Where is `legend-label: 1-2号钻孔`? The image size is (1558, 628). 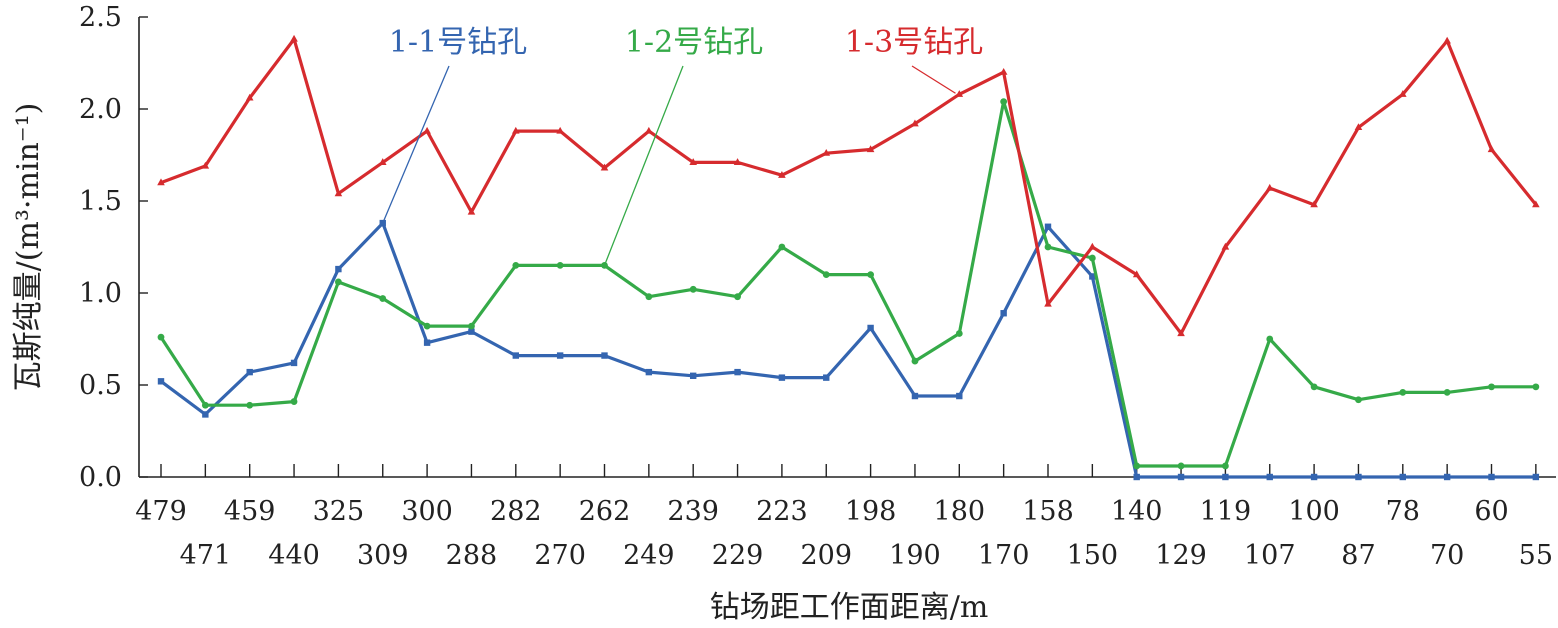 legend-label: 1-2号钻孔 is located at coordinates (694, 42).